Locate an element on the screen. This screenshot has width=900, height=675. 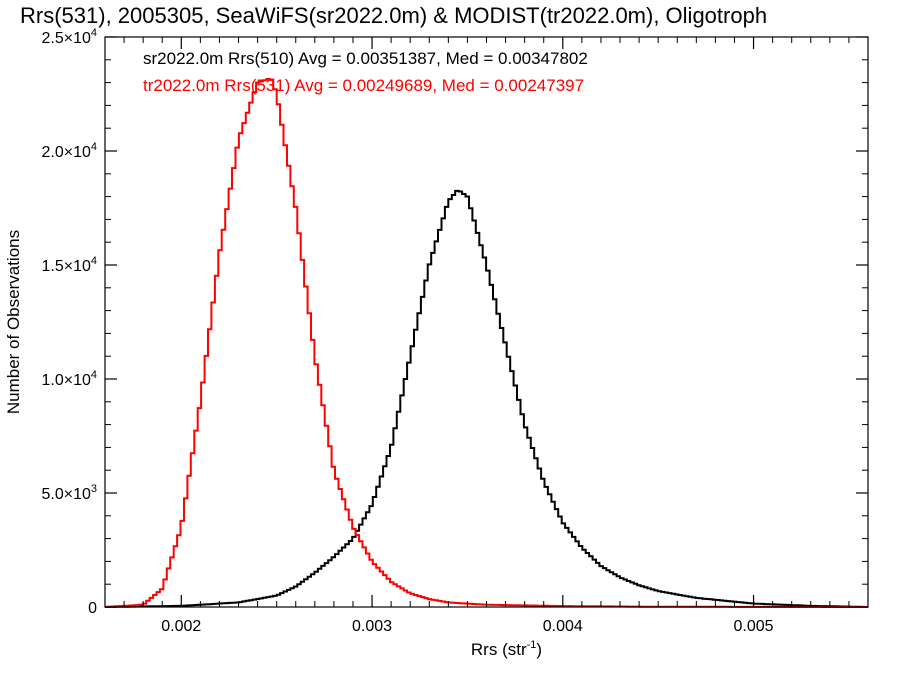
x-axis-label-text: Rrs (str is located at coordinates (499, 649).